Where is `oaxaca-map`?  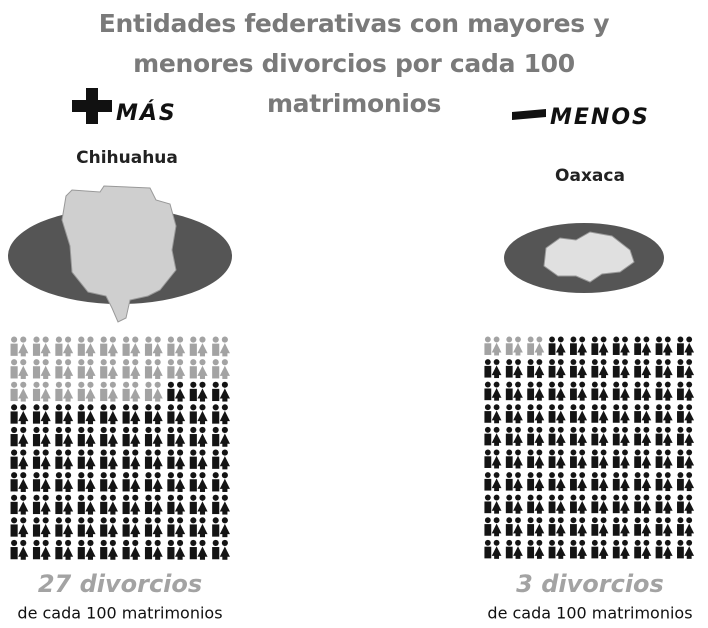 oaxaca-map is located at coordinates (589, 257).